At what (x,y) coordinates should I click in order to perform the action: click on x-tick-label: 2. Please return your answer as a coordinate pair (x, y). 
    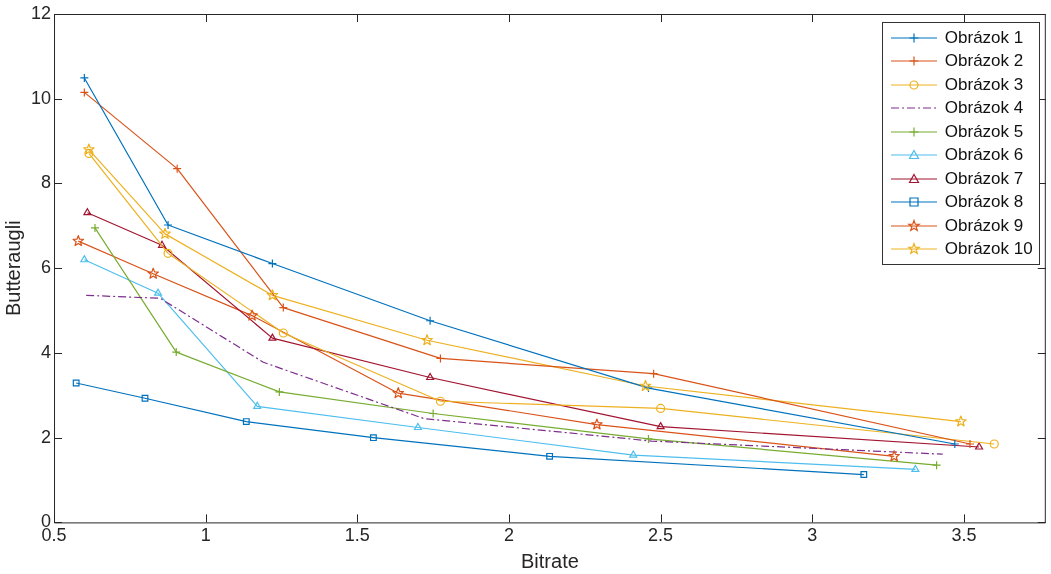
    Looking at the image, I should click on (508, 535).